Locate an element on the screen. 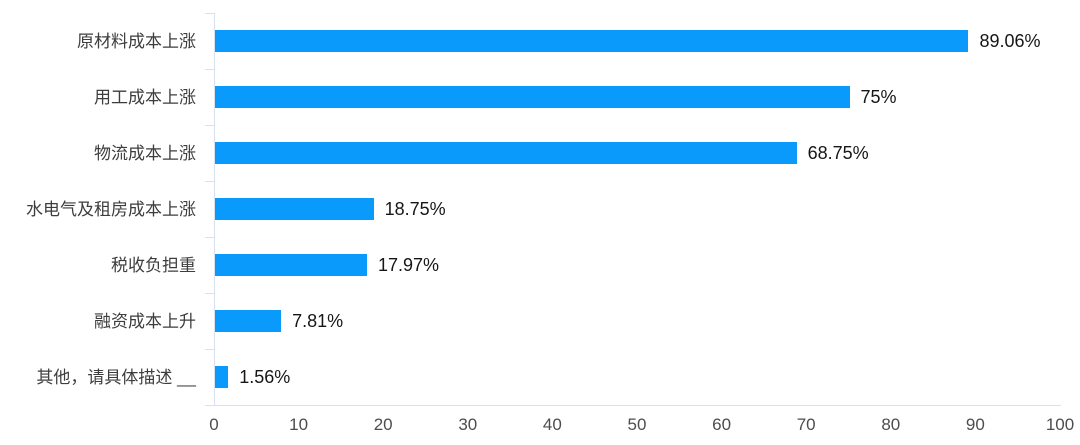 This screenshot has width=1080, height=445. bar-row: 68.75% is located at coordinates (638, 153).